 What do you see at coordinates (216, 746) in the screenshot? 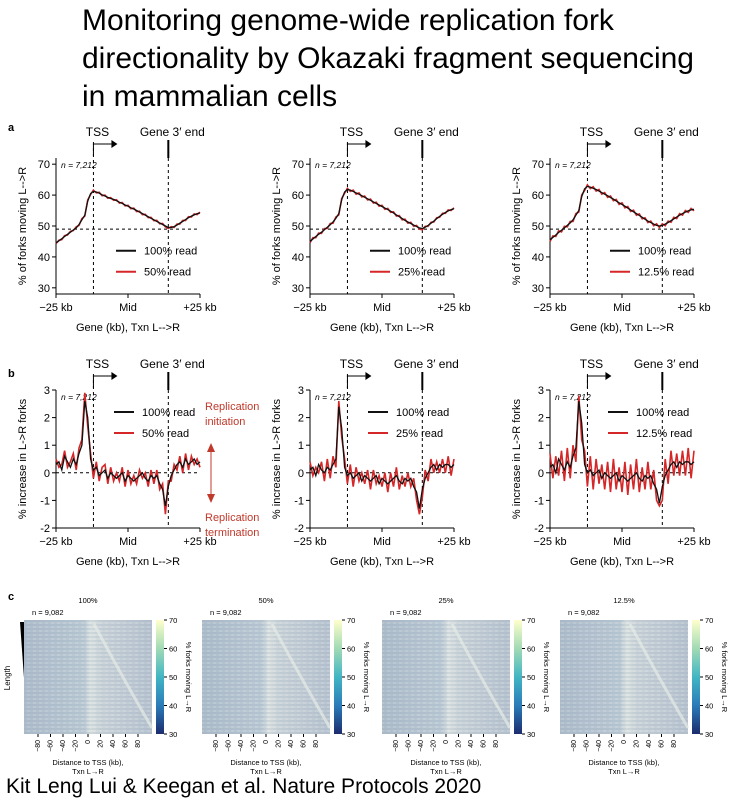
I see `x-tick-label: −80` at bounding box center [216, 746].